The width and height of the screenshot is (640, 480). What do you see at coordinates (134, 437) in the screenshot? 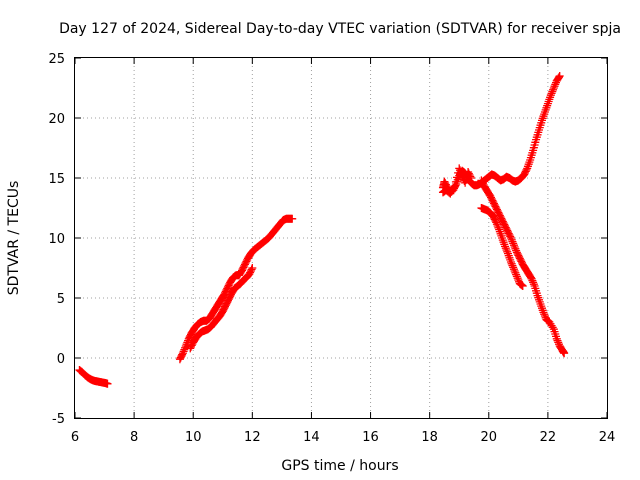
I see `x-tick-label: 8` at bounding box center [134, 437].